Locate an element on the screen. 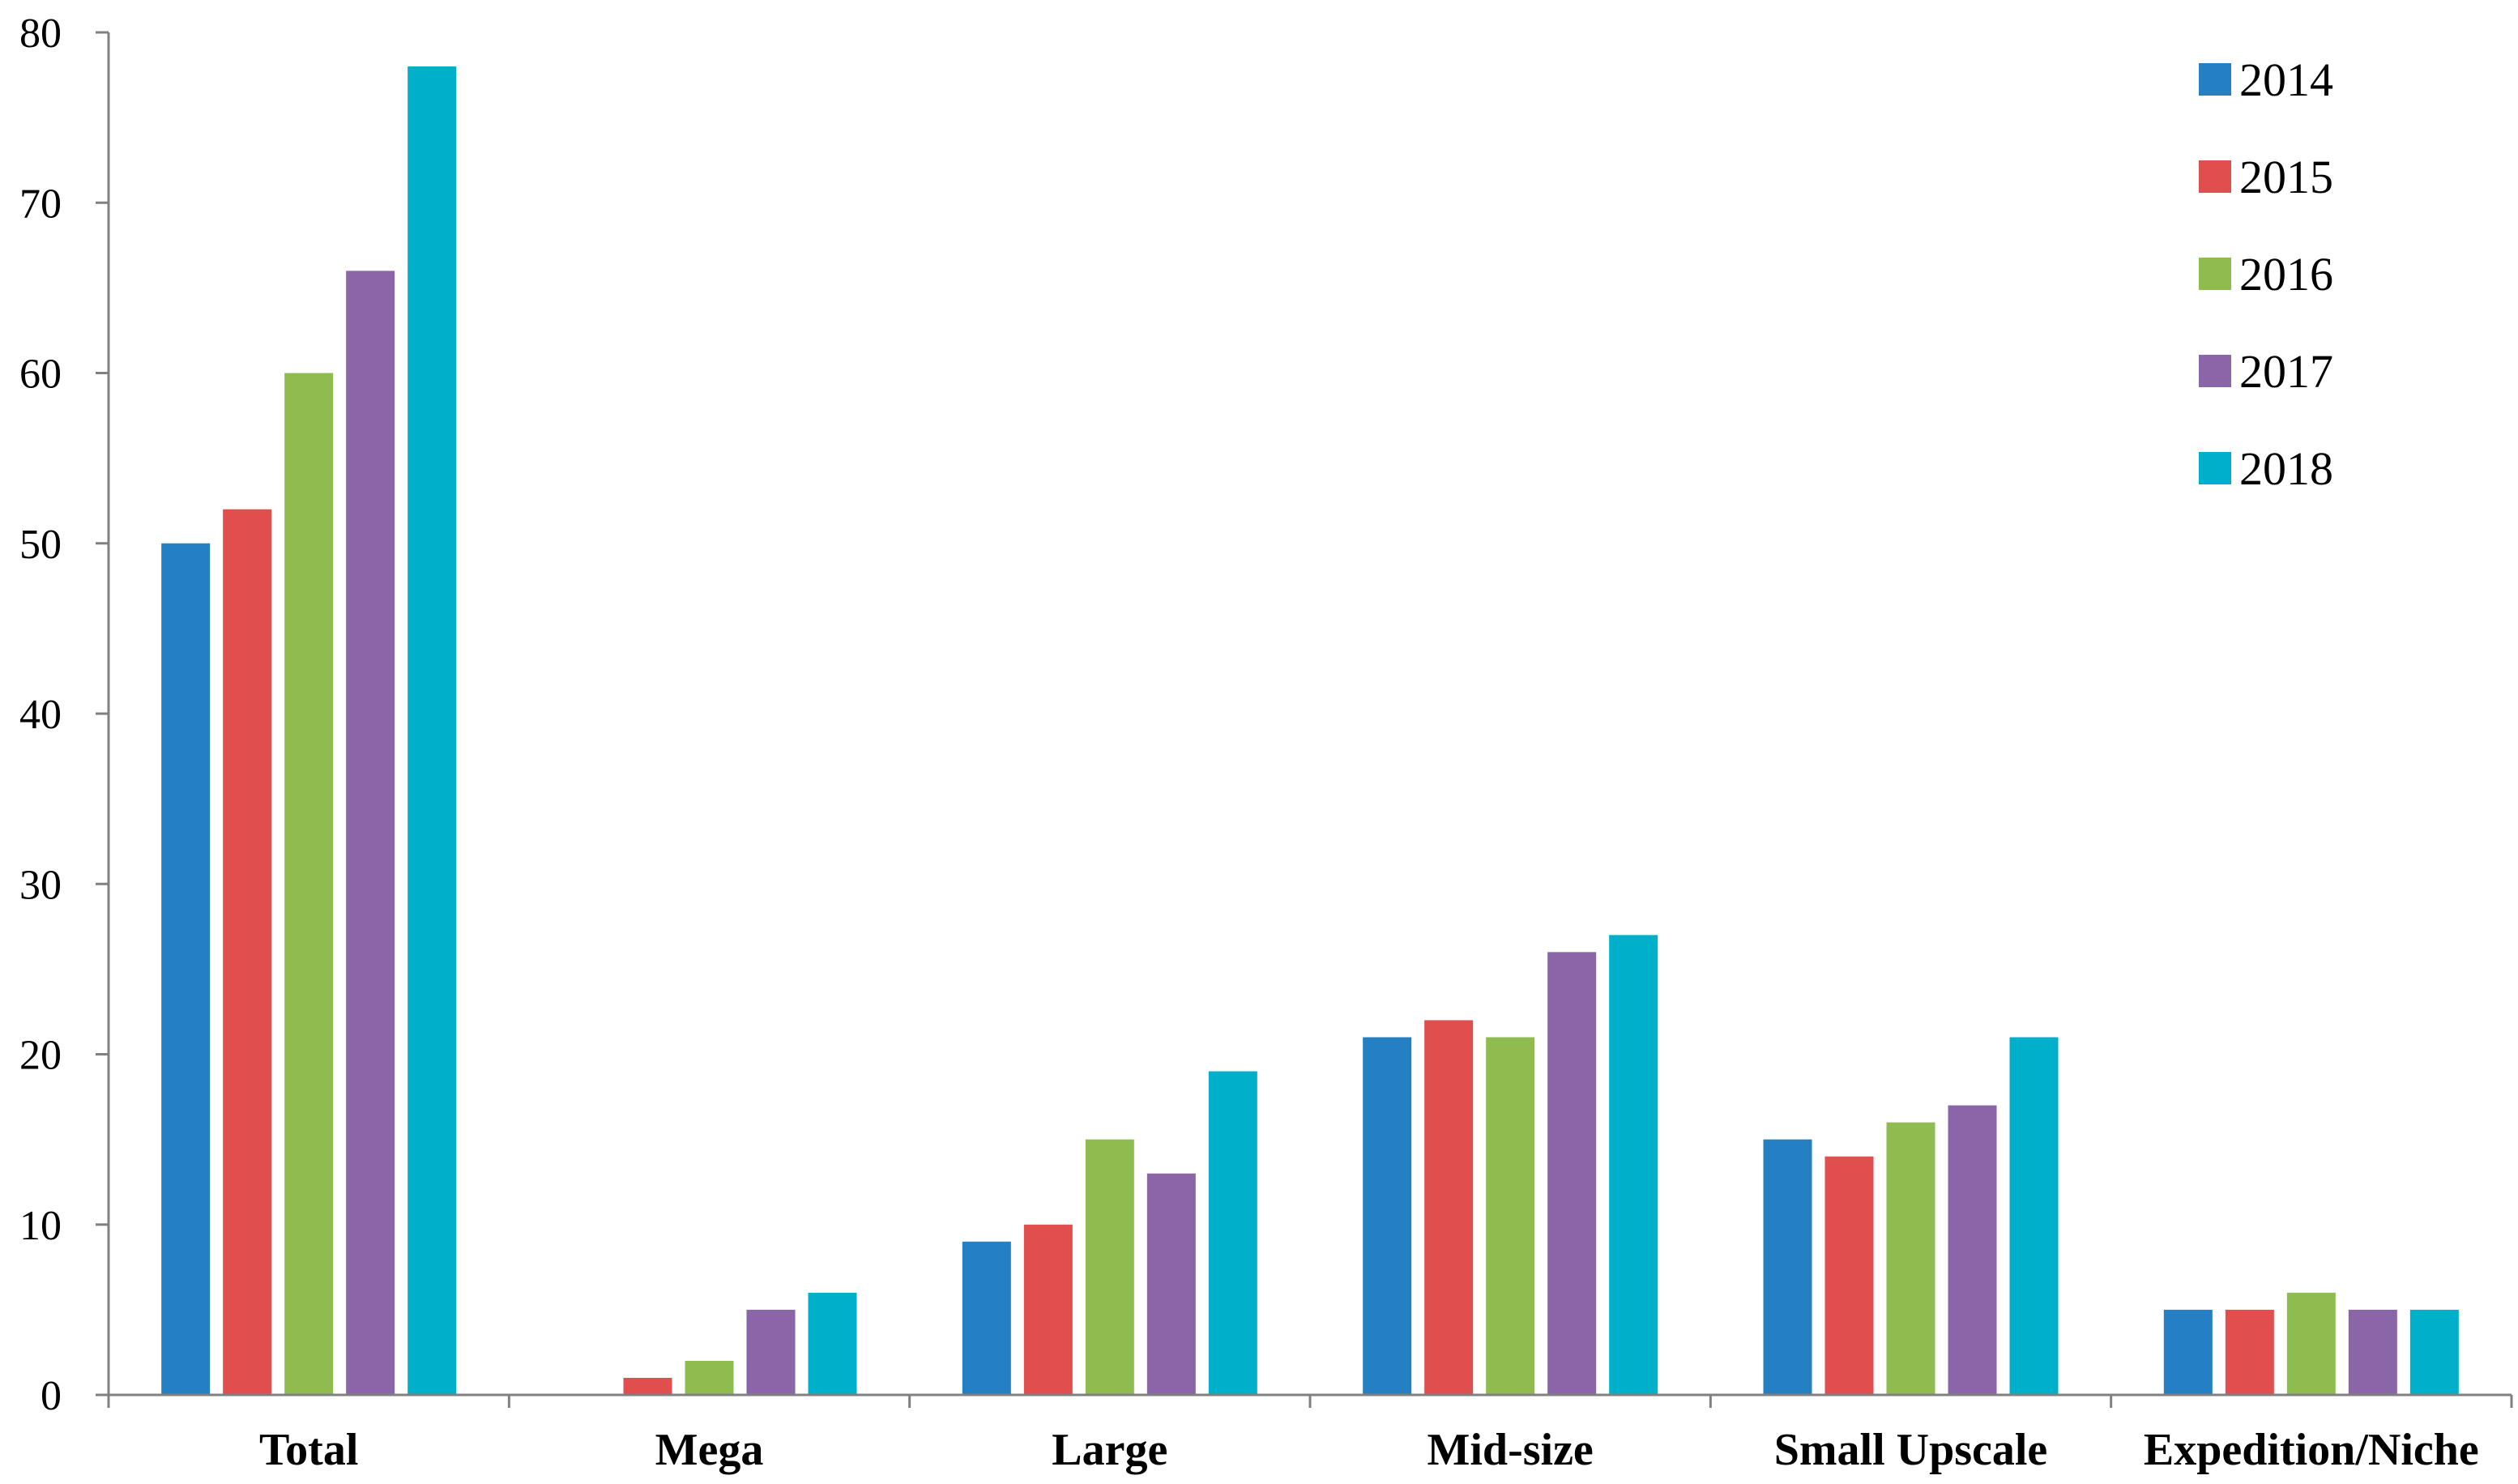 The width and height of the screenshot is (2518, 1484). y-tick-label: 30 is located at coordinates (40, 885).